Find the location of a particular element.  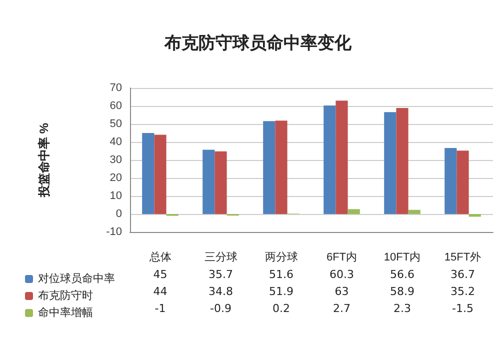

y-tick-label: 10 is located at coordinates (116, 196).